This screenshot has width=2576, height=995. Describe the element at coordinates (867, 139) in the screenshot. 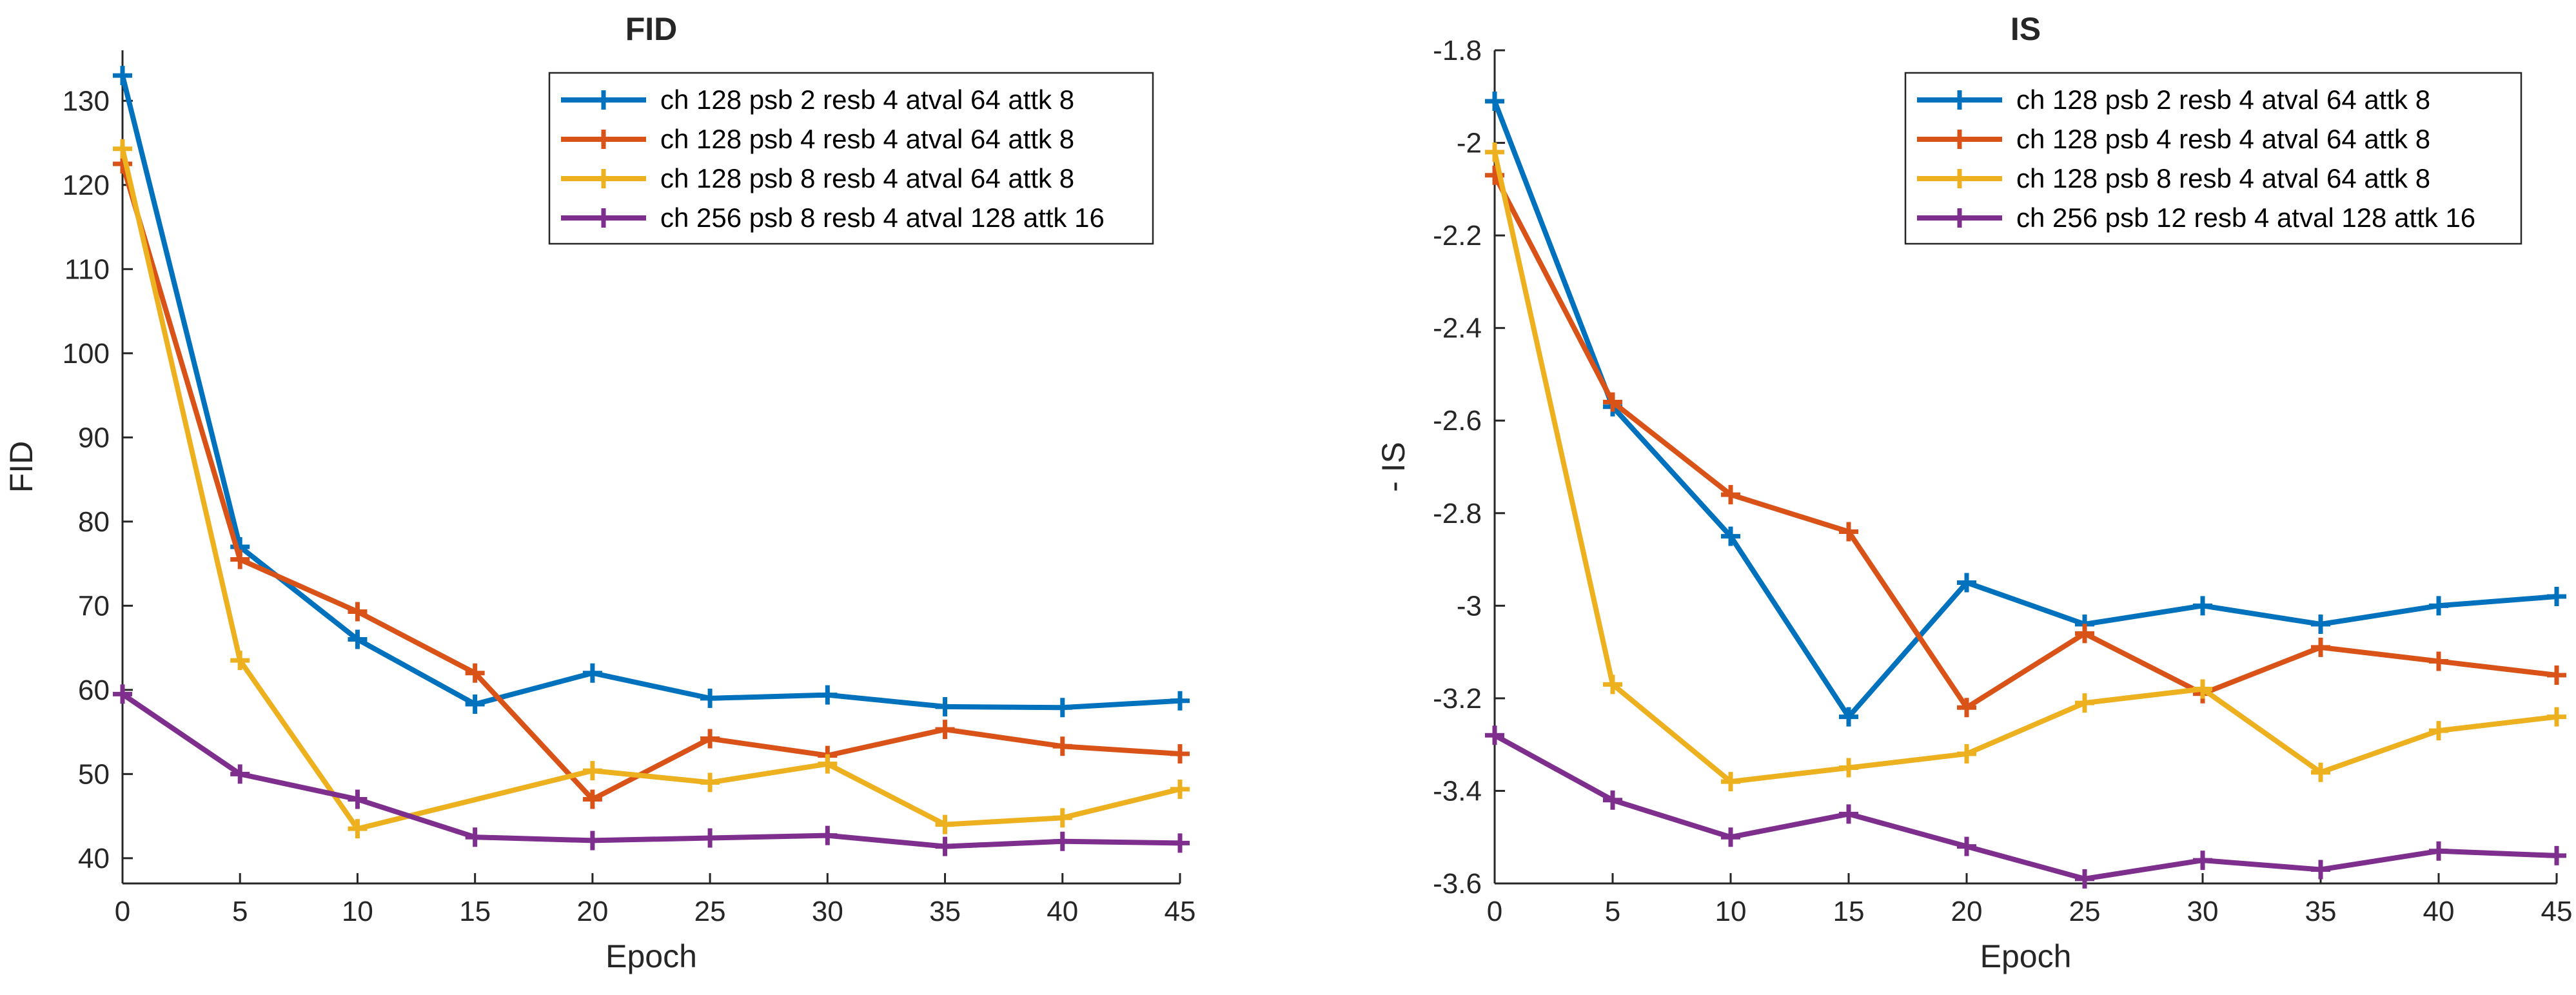

I see `legend-entry-label: ch 128 psb 4 resb 4 atval 64 attk 8` at that location.